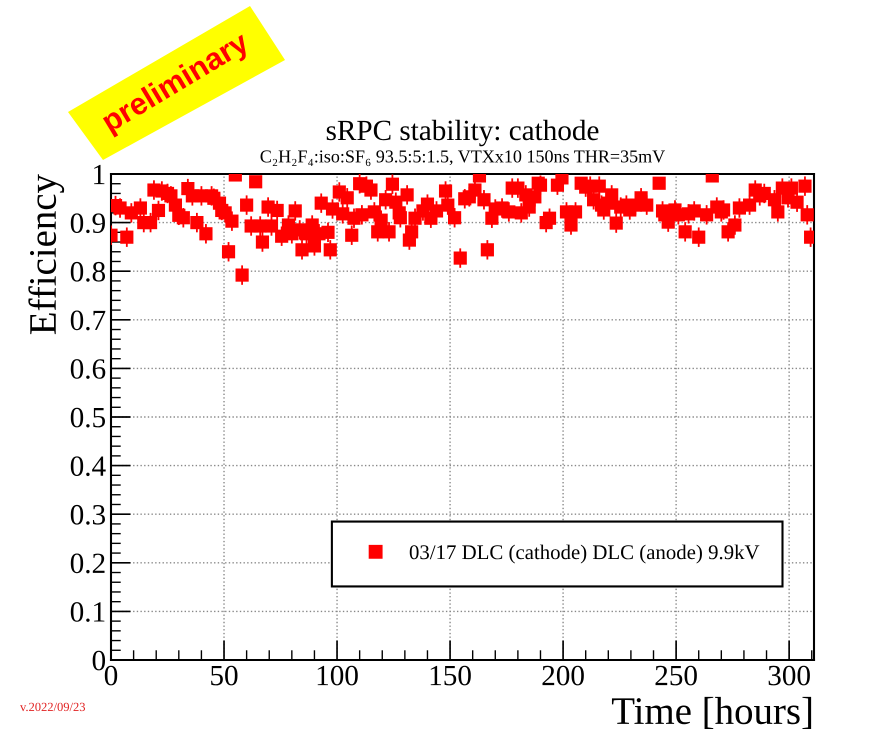 The image size is (871, 733). Describe the element at coordinates (789, 676) in the screenshot. I see `x-tick-label: 300` at that location.